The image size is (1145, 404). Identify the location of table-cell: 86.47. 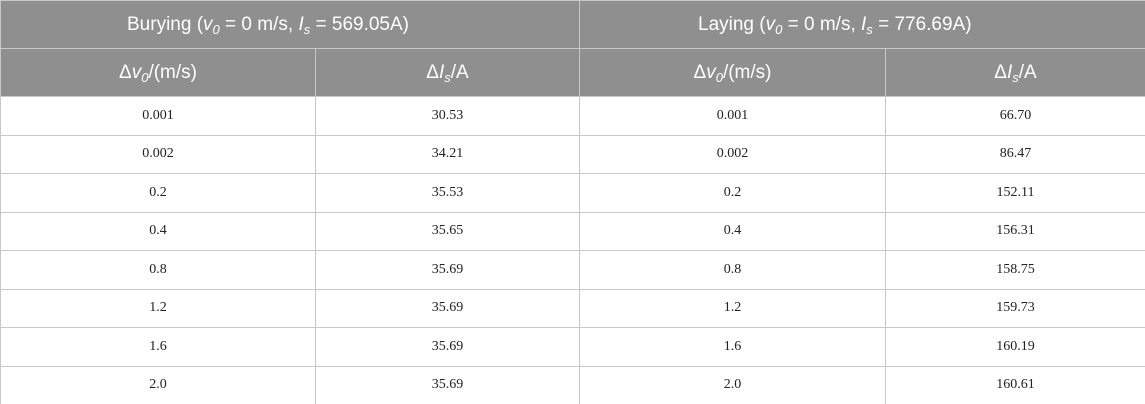
(1014, 154).